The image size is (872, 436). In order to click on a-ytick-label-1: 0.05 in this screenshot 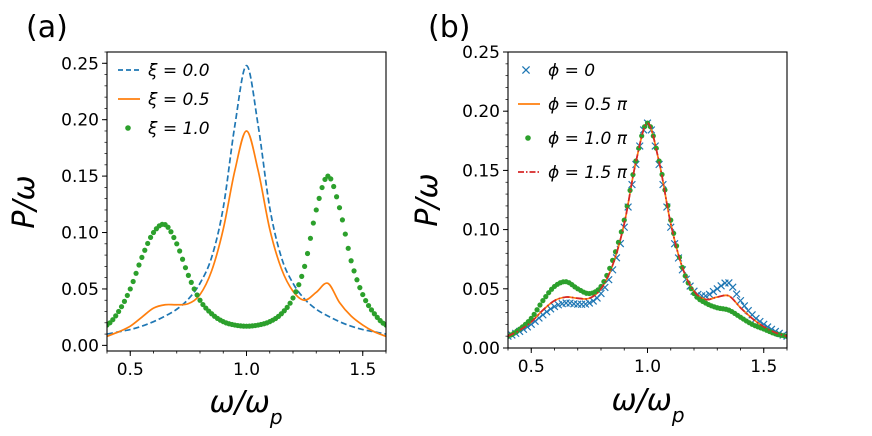, I will do `click(80, 290)`.